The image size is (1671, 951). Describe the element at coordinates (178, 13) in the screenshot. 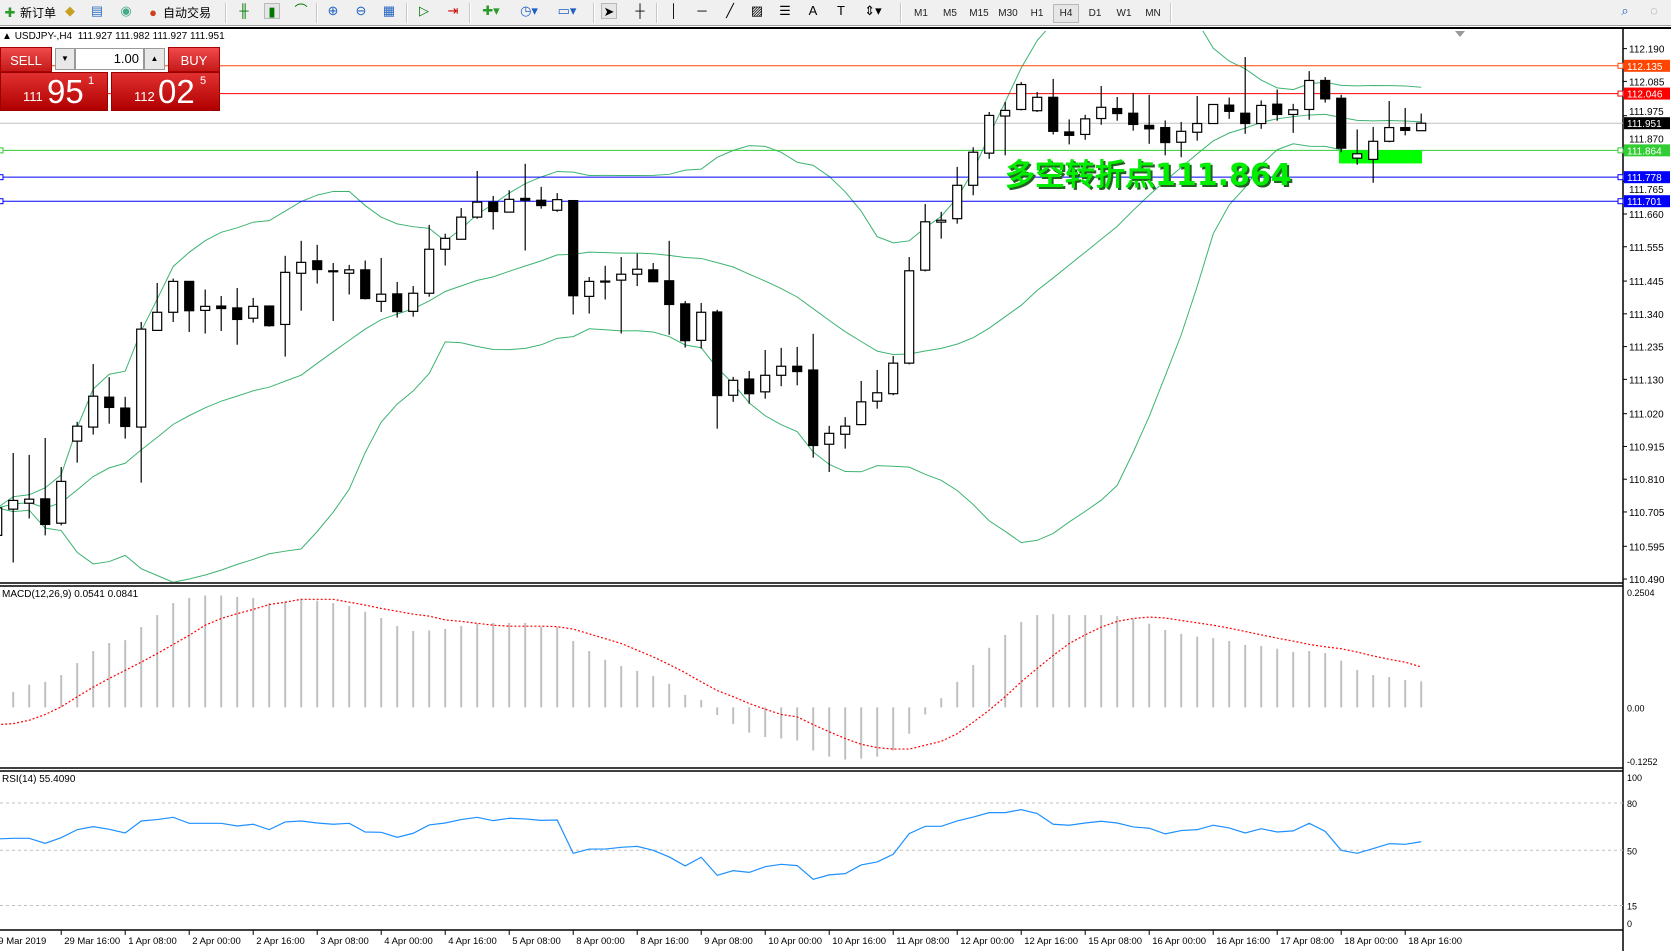

I see `auto-trading-button: ● 自动交易` at that location.